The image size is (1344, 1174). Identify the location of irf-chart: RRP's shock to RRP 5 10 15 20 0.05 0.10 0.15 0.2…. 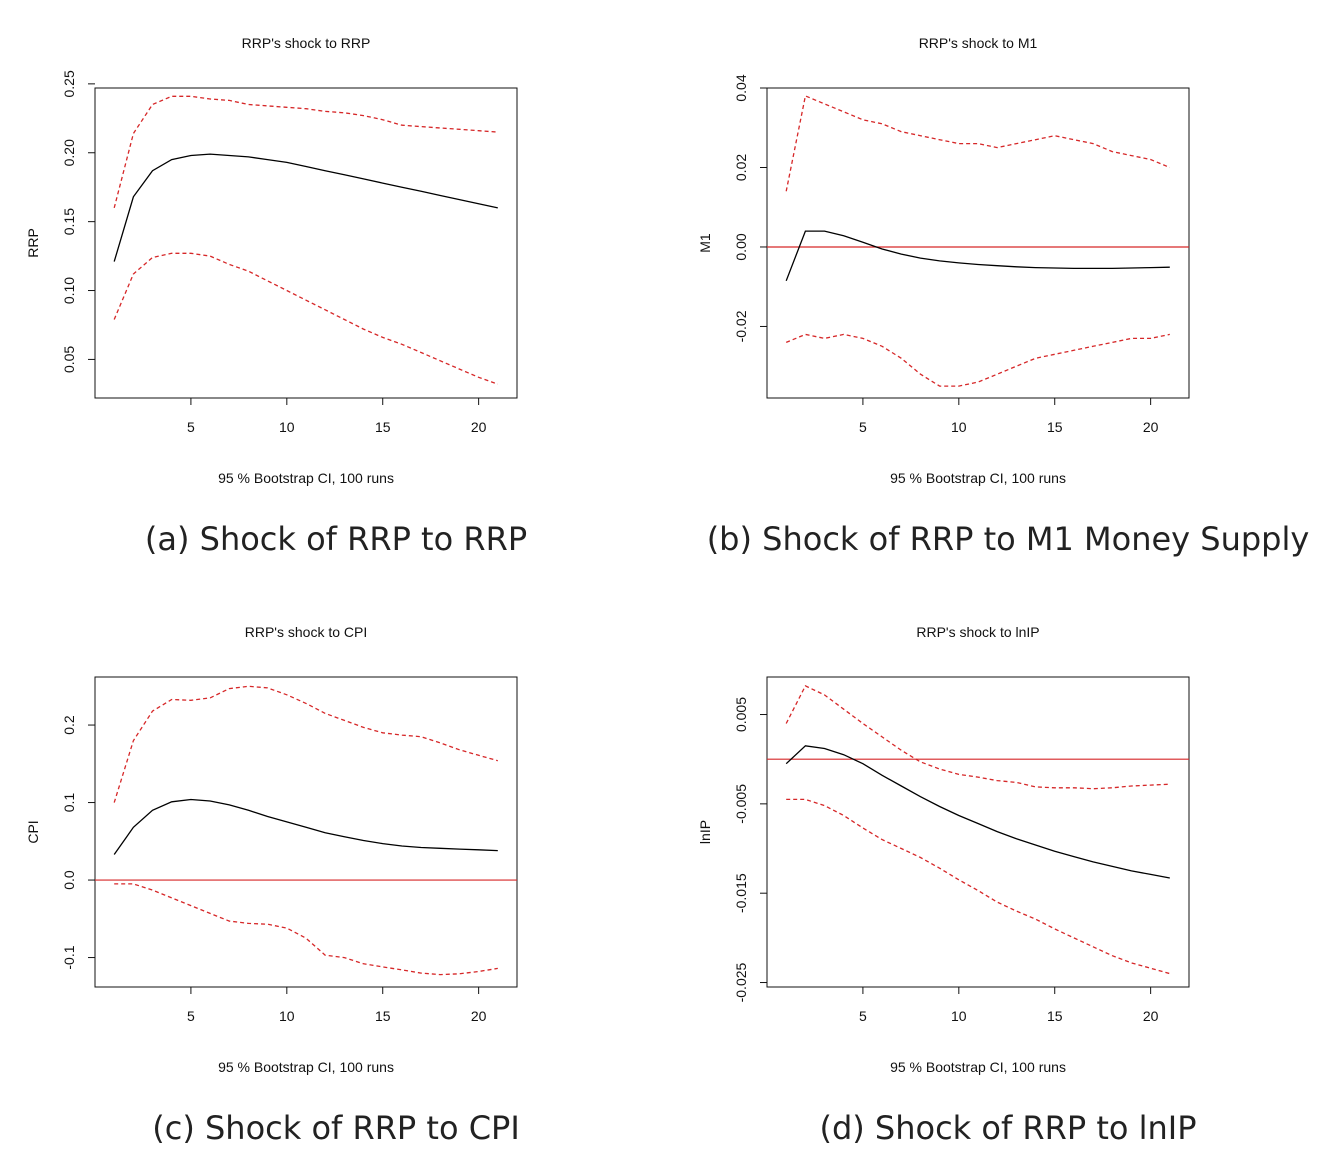
(271, 260).